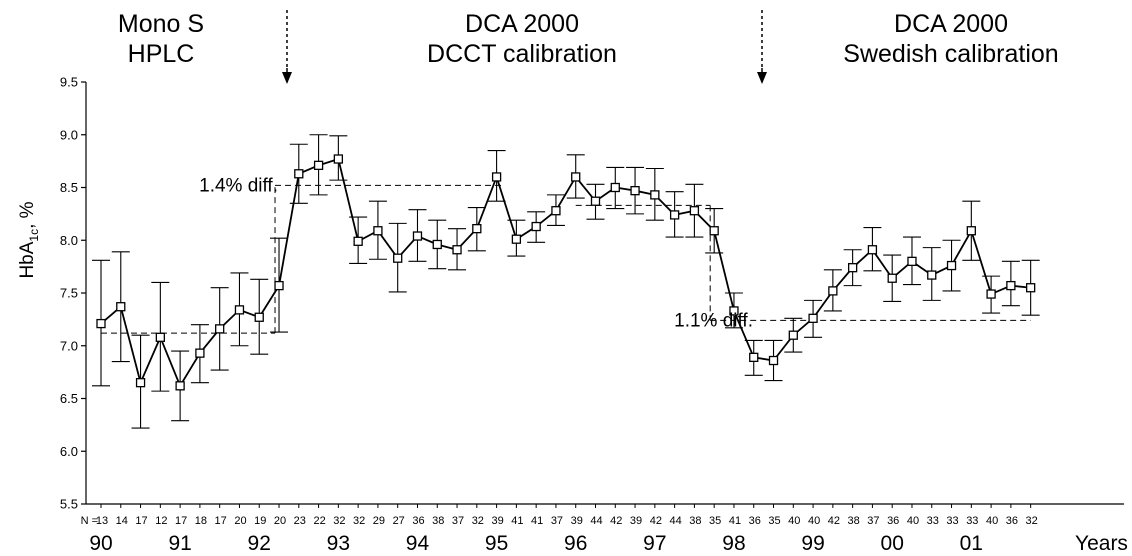 Image resolution: width=1132 pixels, height=556 pixels. Describe the element at coordinates (971, 543) in the screenshot. I see `year-label: 01` at that location.